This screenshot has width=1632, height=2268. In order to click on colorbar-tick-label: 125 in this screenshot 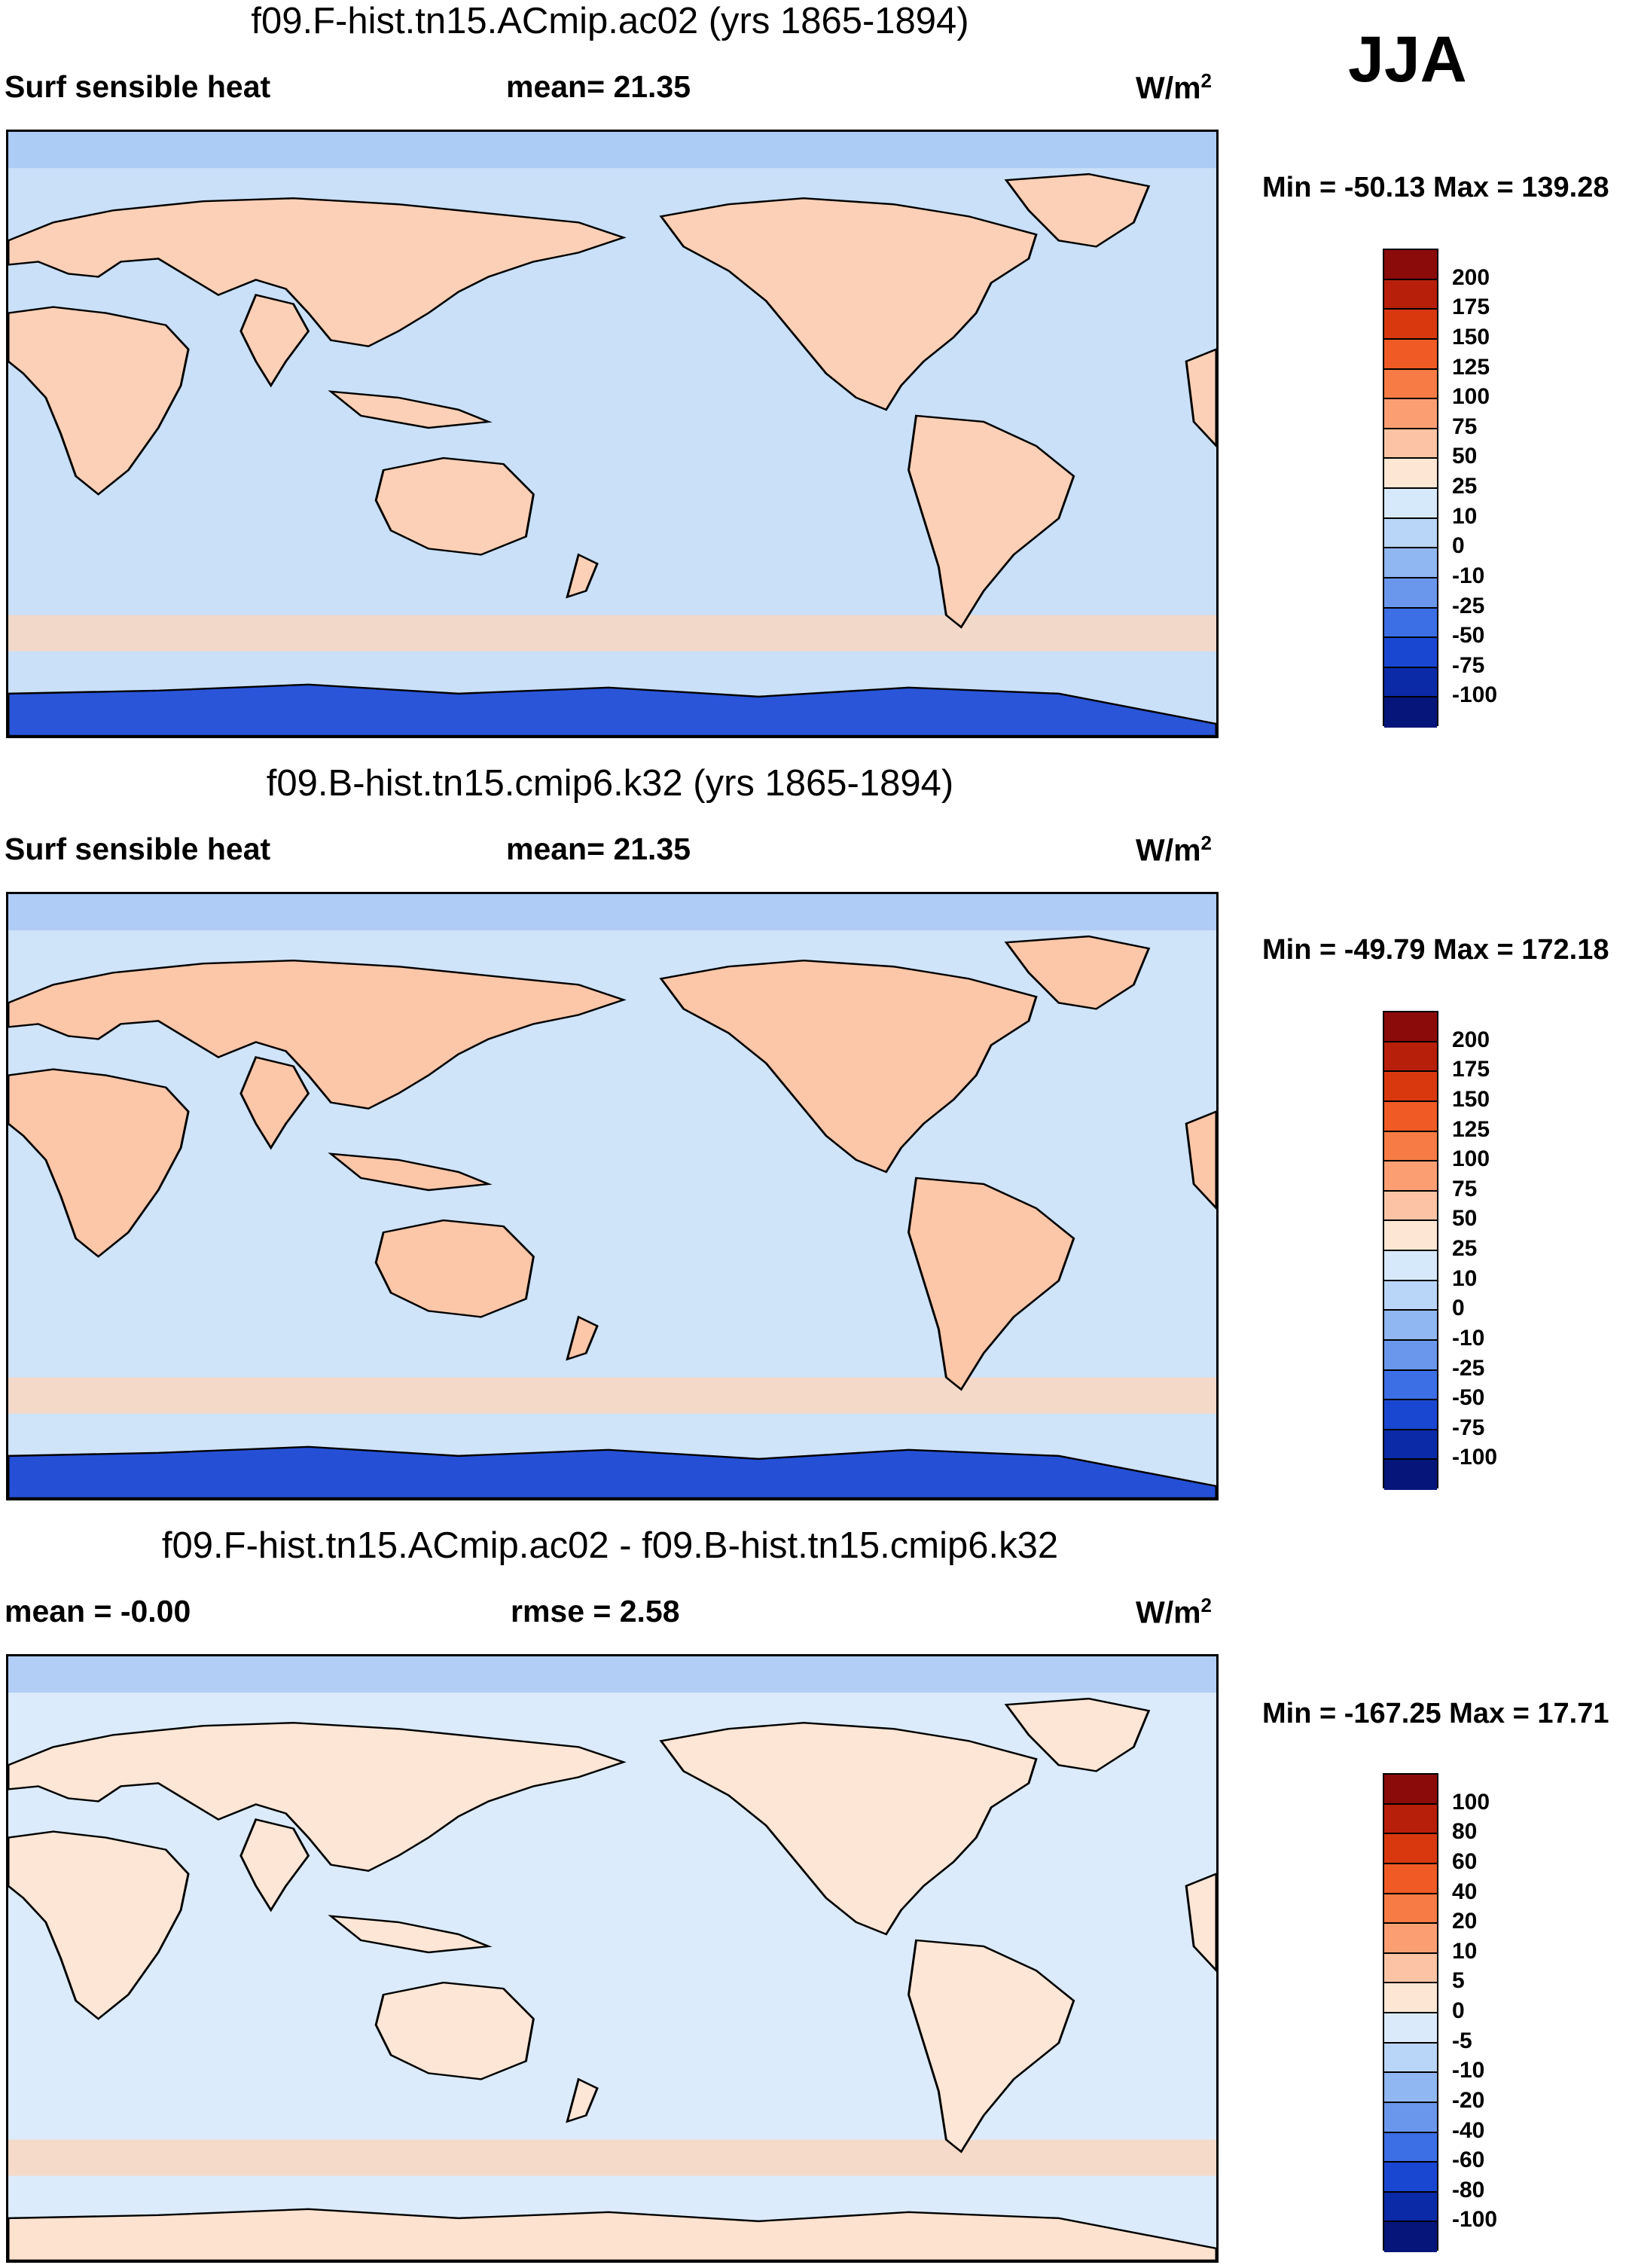, I will do `click(1471, 1129)`.